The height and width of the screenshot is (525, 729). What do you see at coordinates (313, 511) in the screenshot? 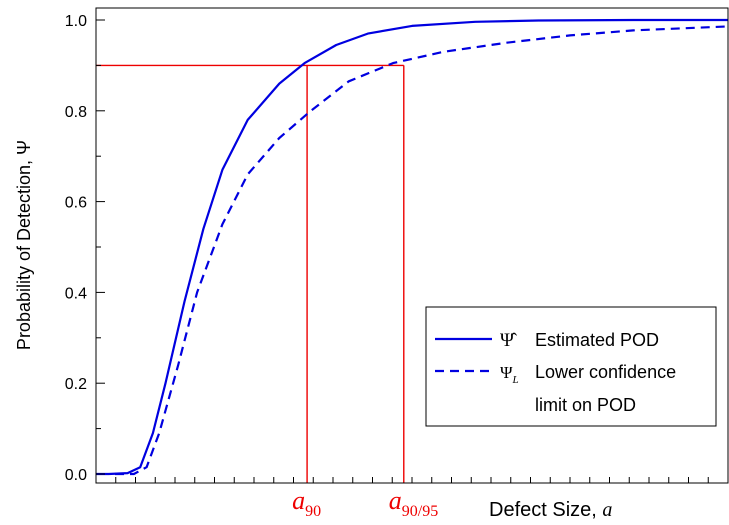
I see `marker-label-subscript: 90` at bounding box center [313, 511].